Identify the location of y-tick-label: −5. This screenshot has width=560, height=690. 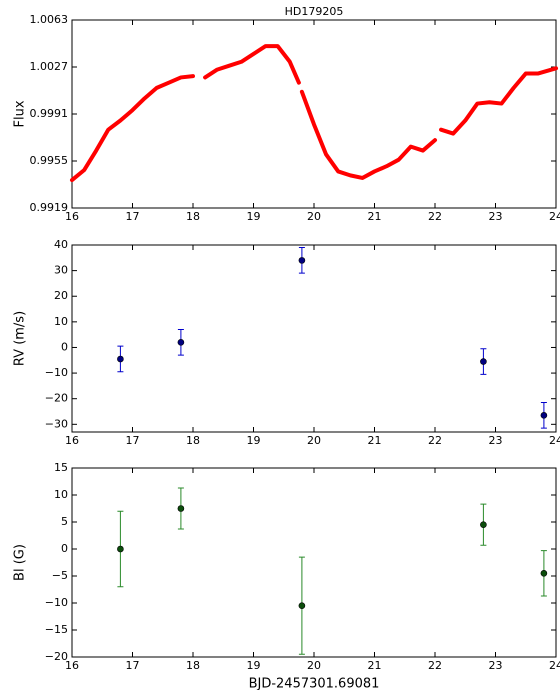
(60, 575).